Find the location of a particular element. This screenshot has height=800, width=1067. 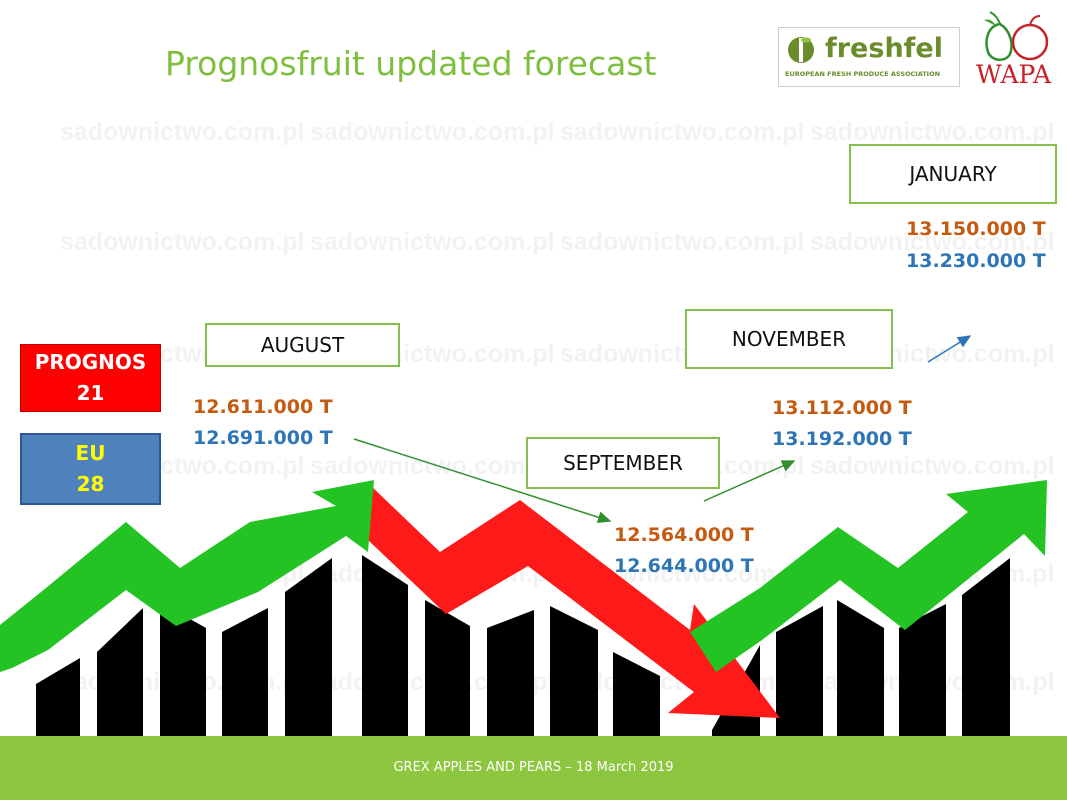

month-box-september: SEPTEMBER is located at coordinates (623, 463).